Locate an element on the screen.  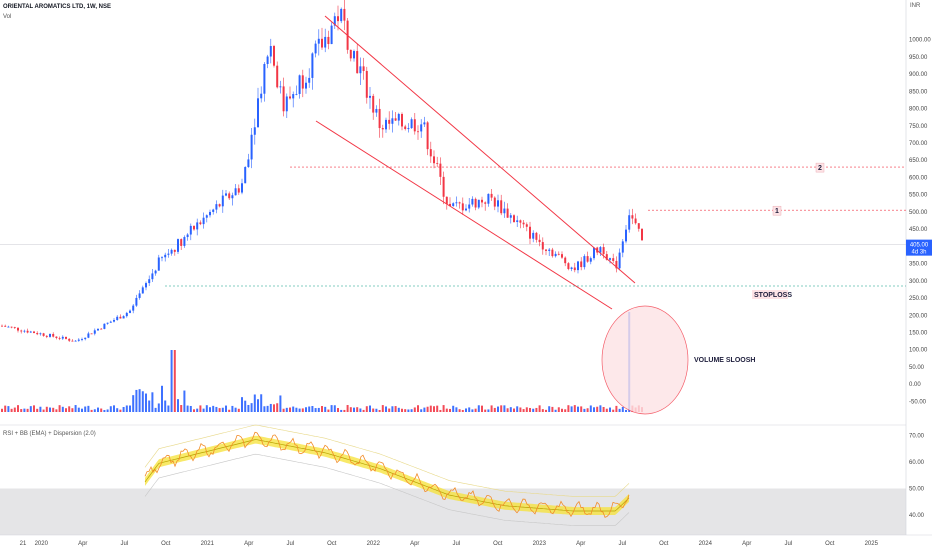
currency-label: INR is located at coordinates (915, 6).